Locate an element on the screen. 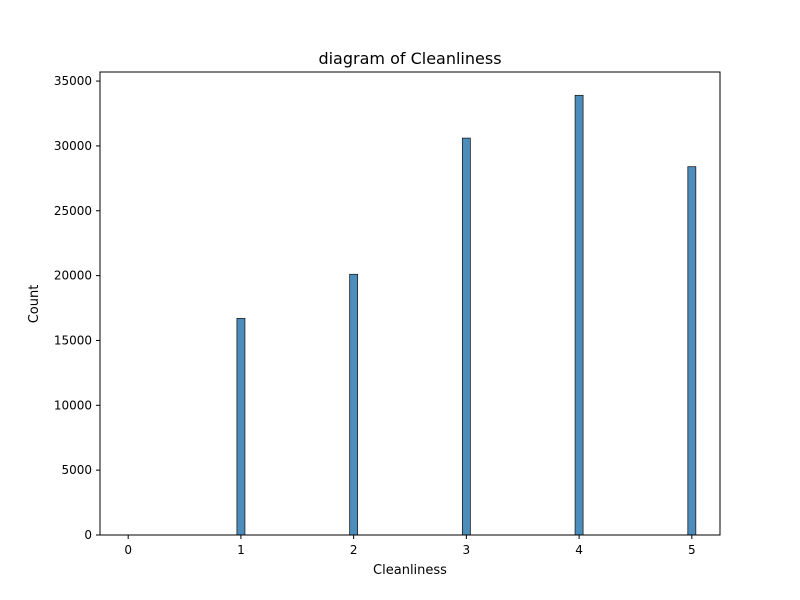 This screenshot has height=600, width=800. y-tick-label: 15000 is located at coordinates (73, 340).